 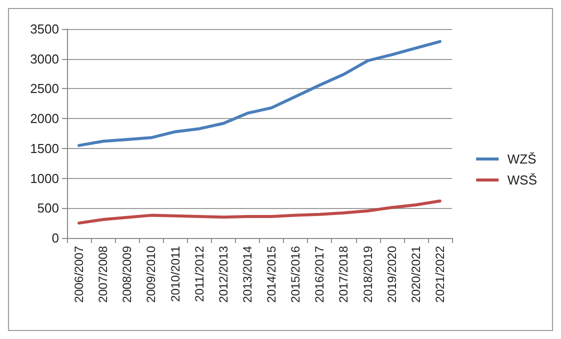 What do you see at coordinates (271, 274) in the screenshot?
I see `x-tick-label: 2014/2015` at bounding box center [271, 274].